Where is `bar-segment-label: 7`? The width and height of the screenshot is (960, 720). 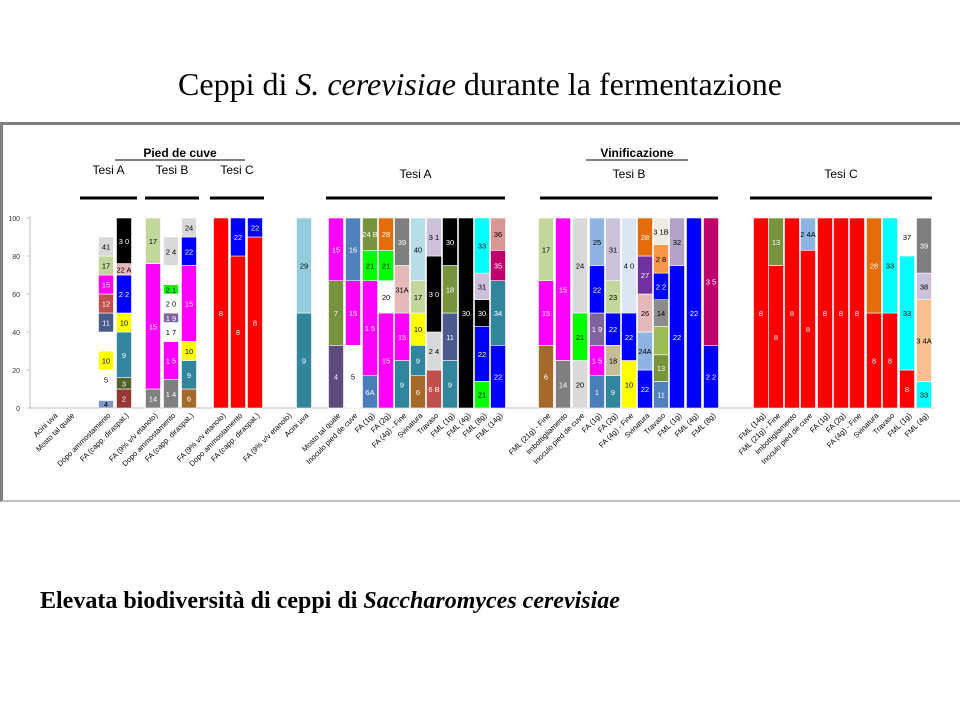 bar-segment-label: 7 is located at coordinates (336, 313).